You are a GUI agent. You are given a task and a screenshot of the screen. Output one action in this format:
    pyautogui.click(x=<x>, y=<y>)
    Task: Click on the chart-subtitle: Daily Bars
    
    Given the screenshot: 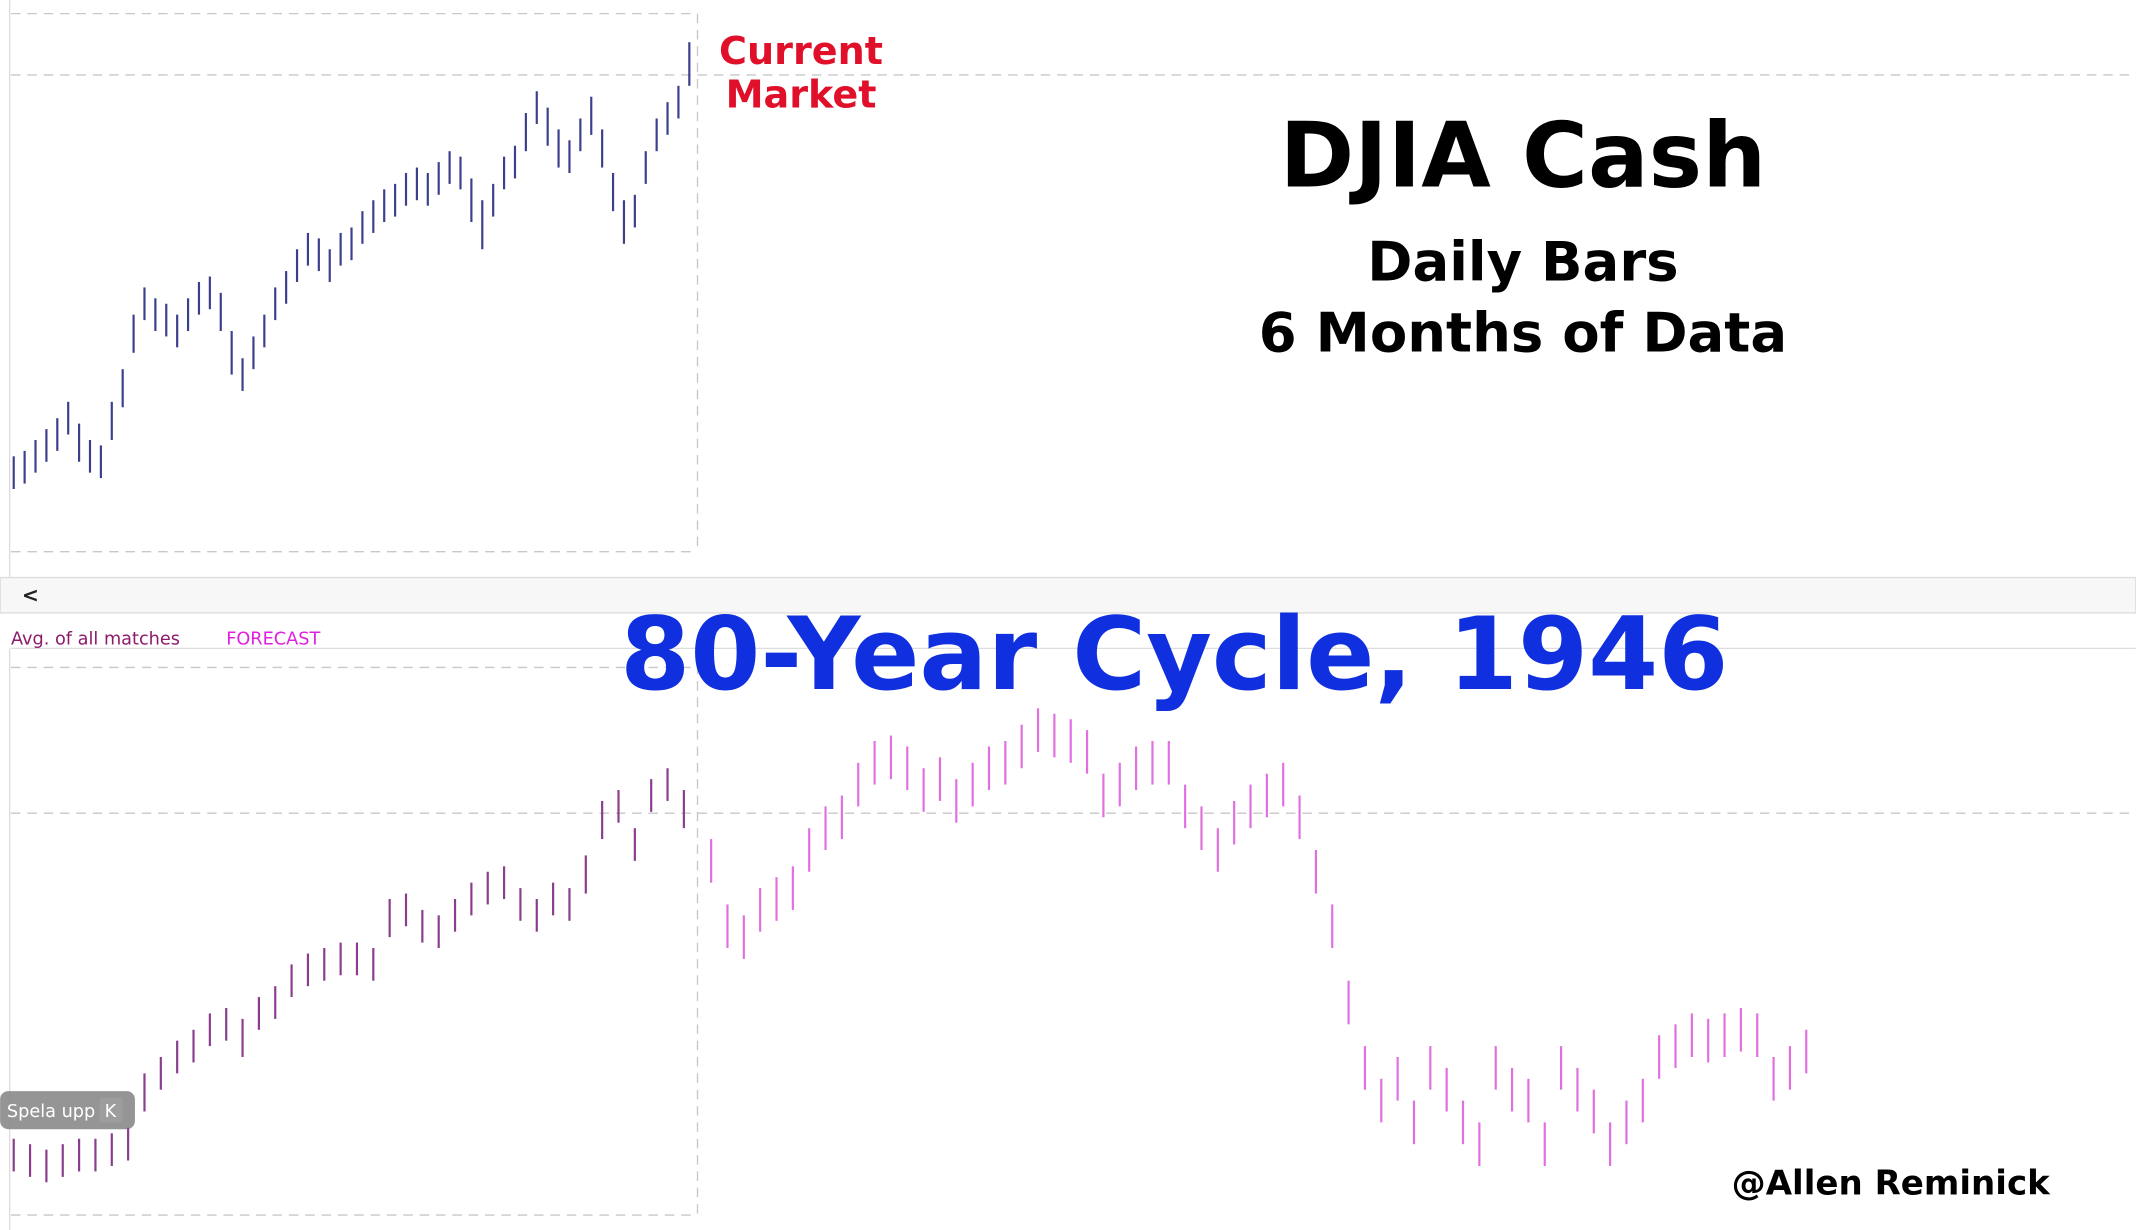 What is the action you would take?
    pyautogui.click(x=1522, y=262)
    